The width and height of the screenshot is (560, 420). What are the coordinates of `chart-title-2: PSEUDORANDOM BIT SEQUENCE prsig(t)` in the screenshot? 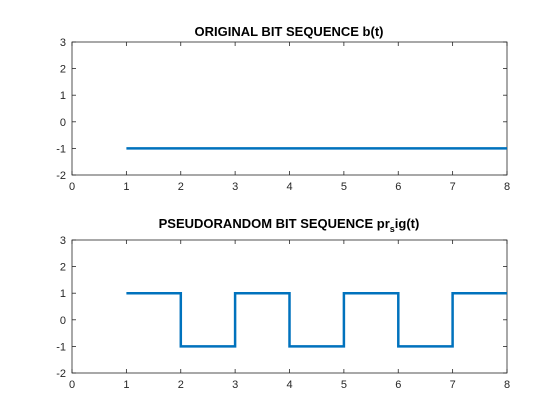 It's located at (289, 225).